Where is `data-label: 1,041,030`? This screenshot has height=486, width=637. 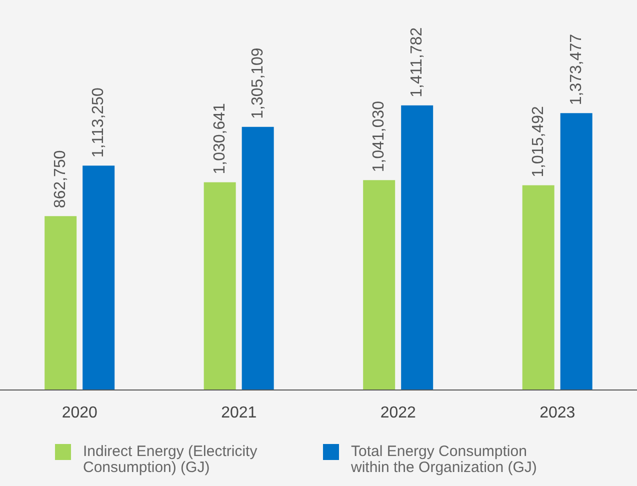 data-label: 1,041,030 is located at coordinates (379, 136).